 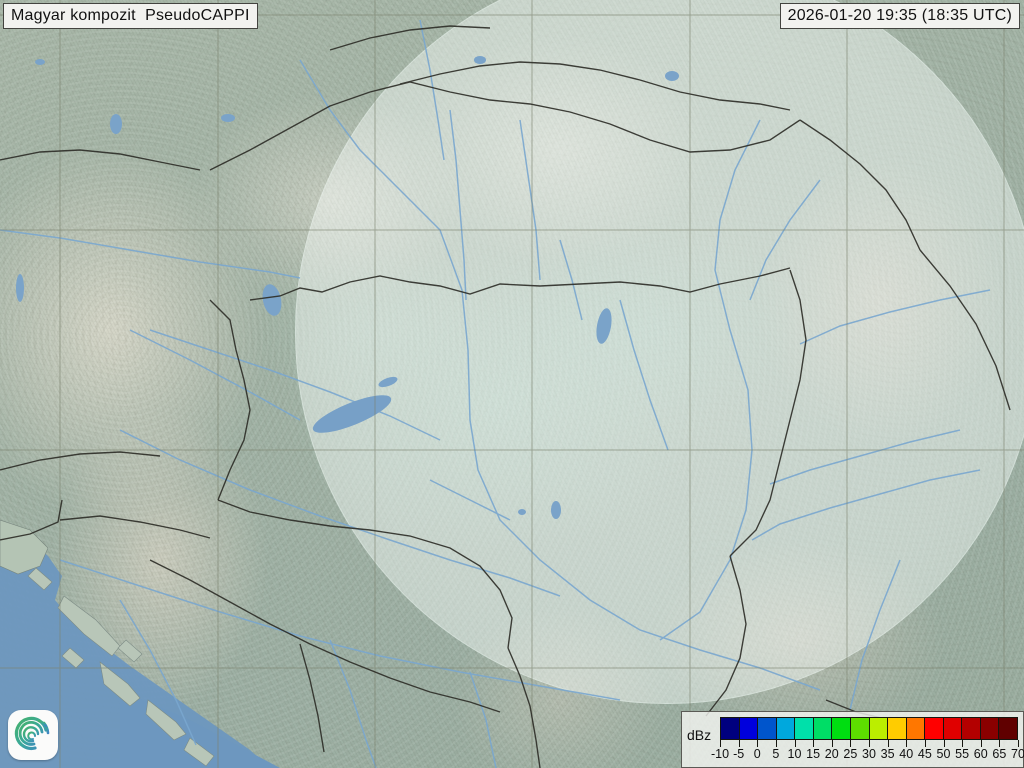 I want to click on river-sio, so click(x=470, y=500).